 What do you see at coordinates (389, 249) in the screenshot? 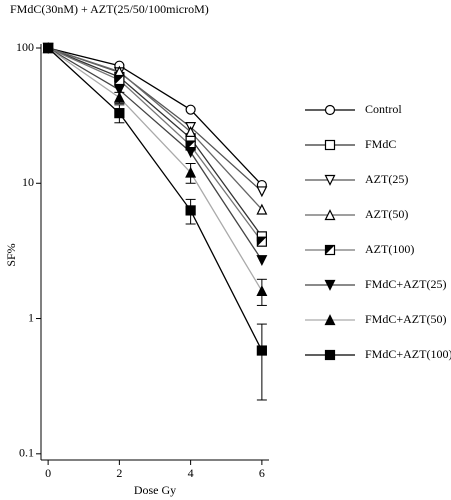
I see `legend-label: AZT(100)` at bounding box center [389, 249].